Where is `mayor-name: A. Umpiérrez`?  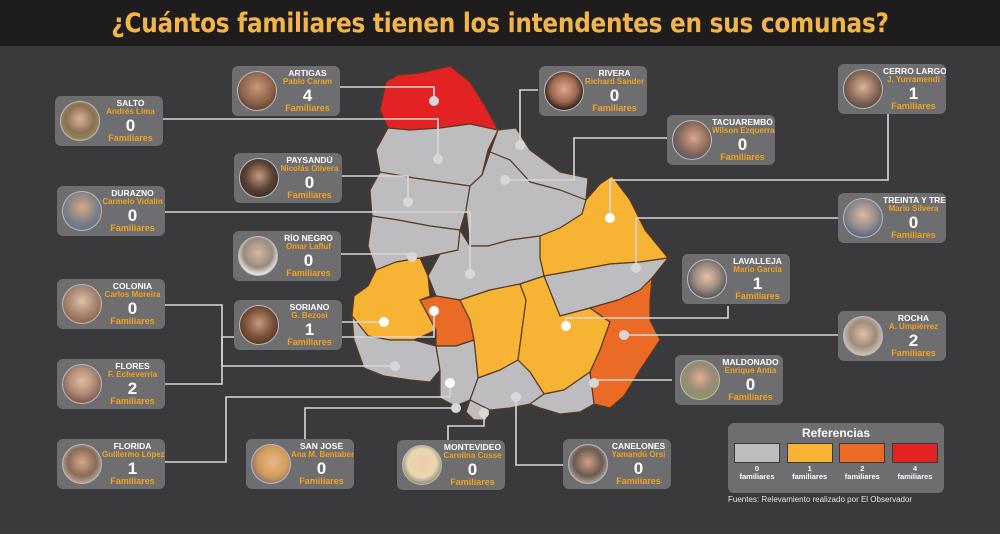 mayor-name: A. Umpiérrez is located at coordinates (913, 327).